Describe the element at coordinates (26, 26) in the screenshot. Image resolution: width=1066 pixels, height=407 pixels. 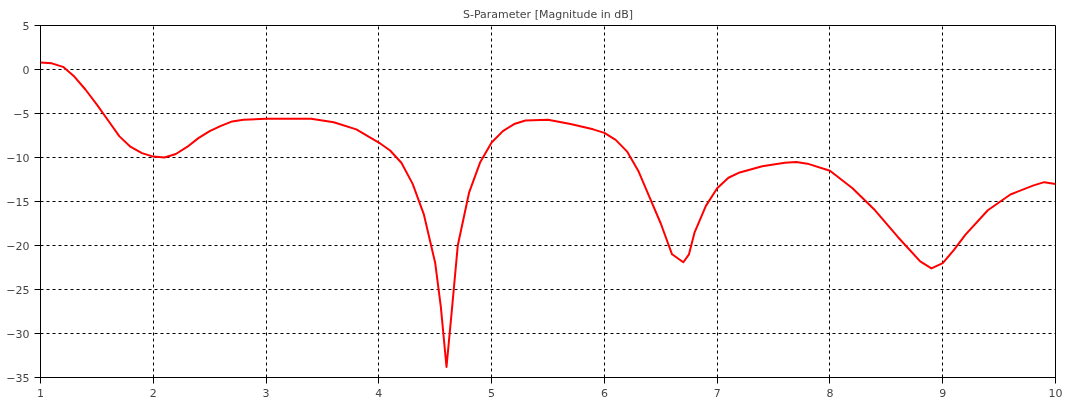
I see `y-tick-label: 5` at that location.